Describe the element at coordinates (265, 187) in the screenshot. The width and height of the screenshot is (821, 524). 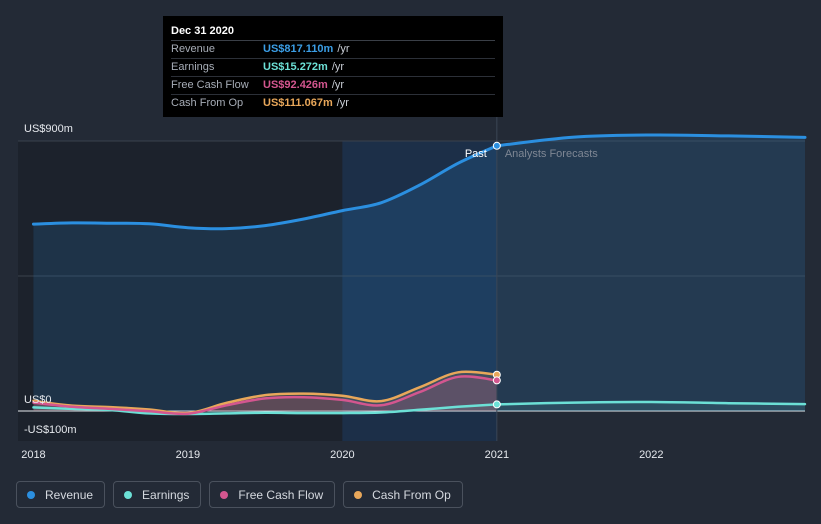
I see `series-line-revenue` at that location.